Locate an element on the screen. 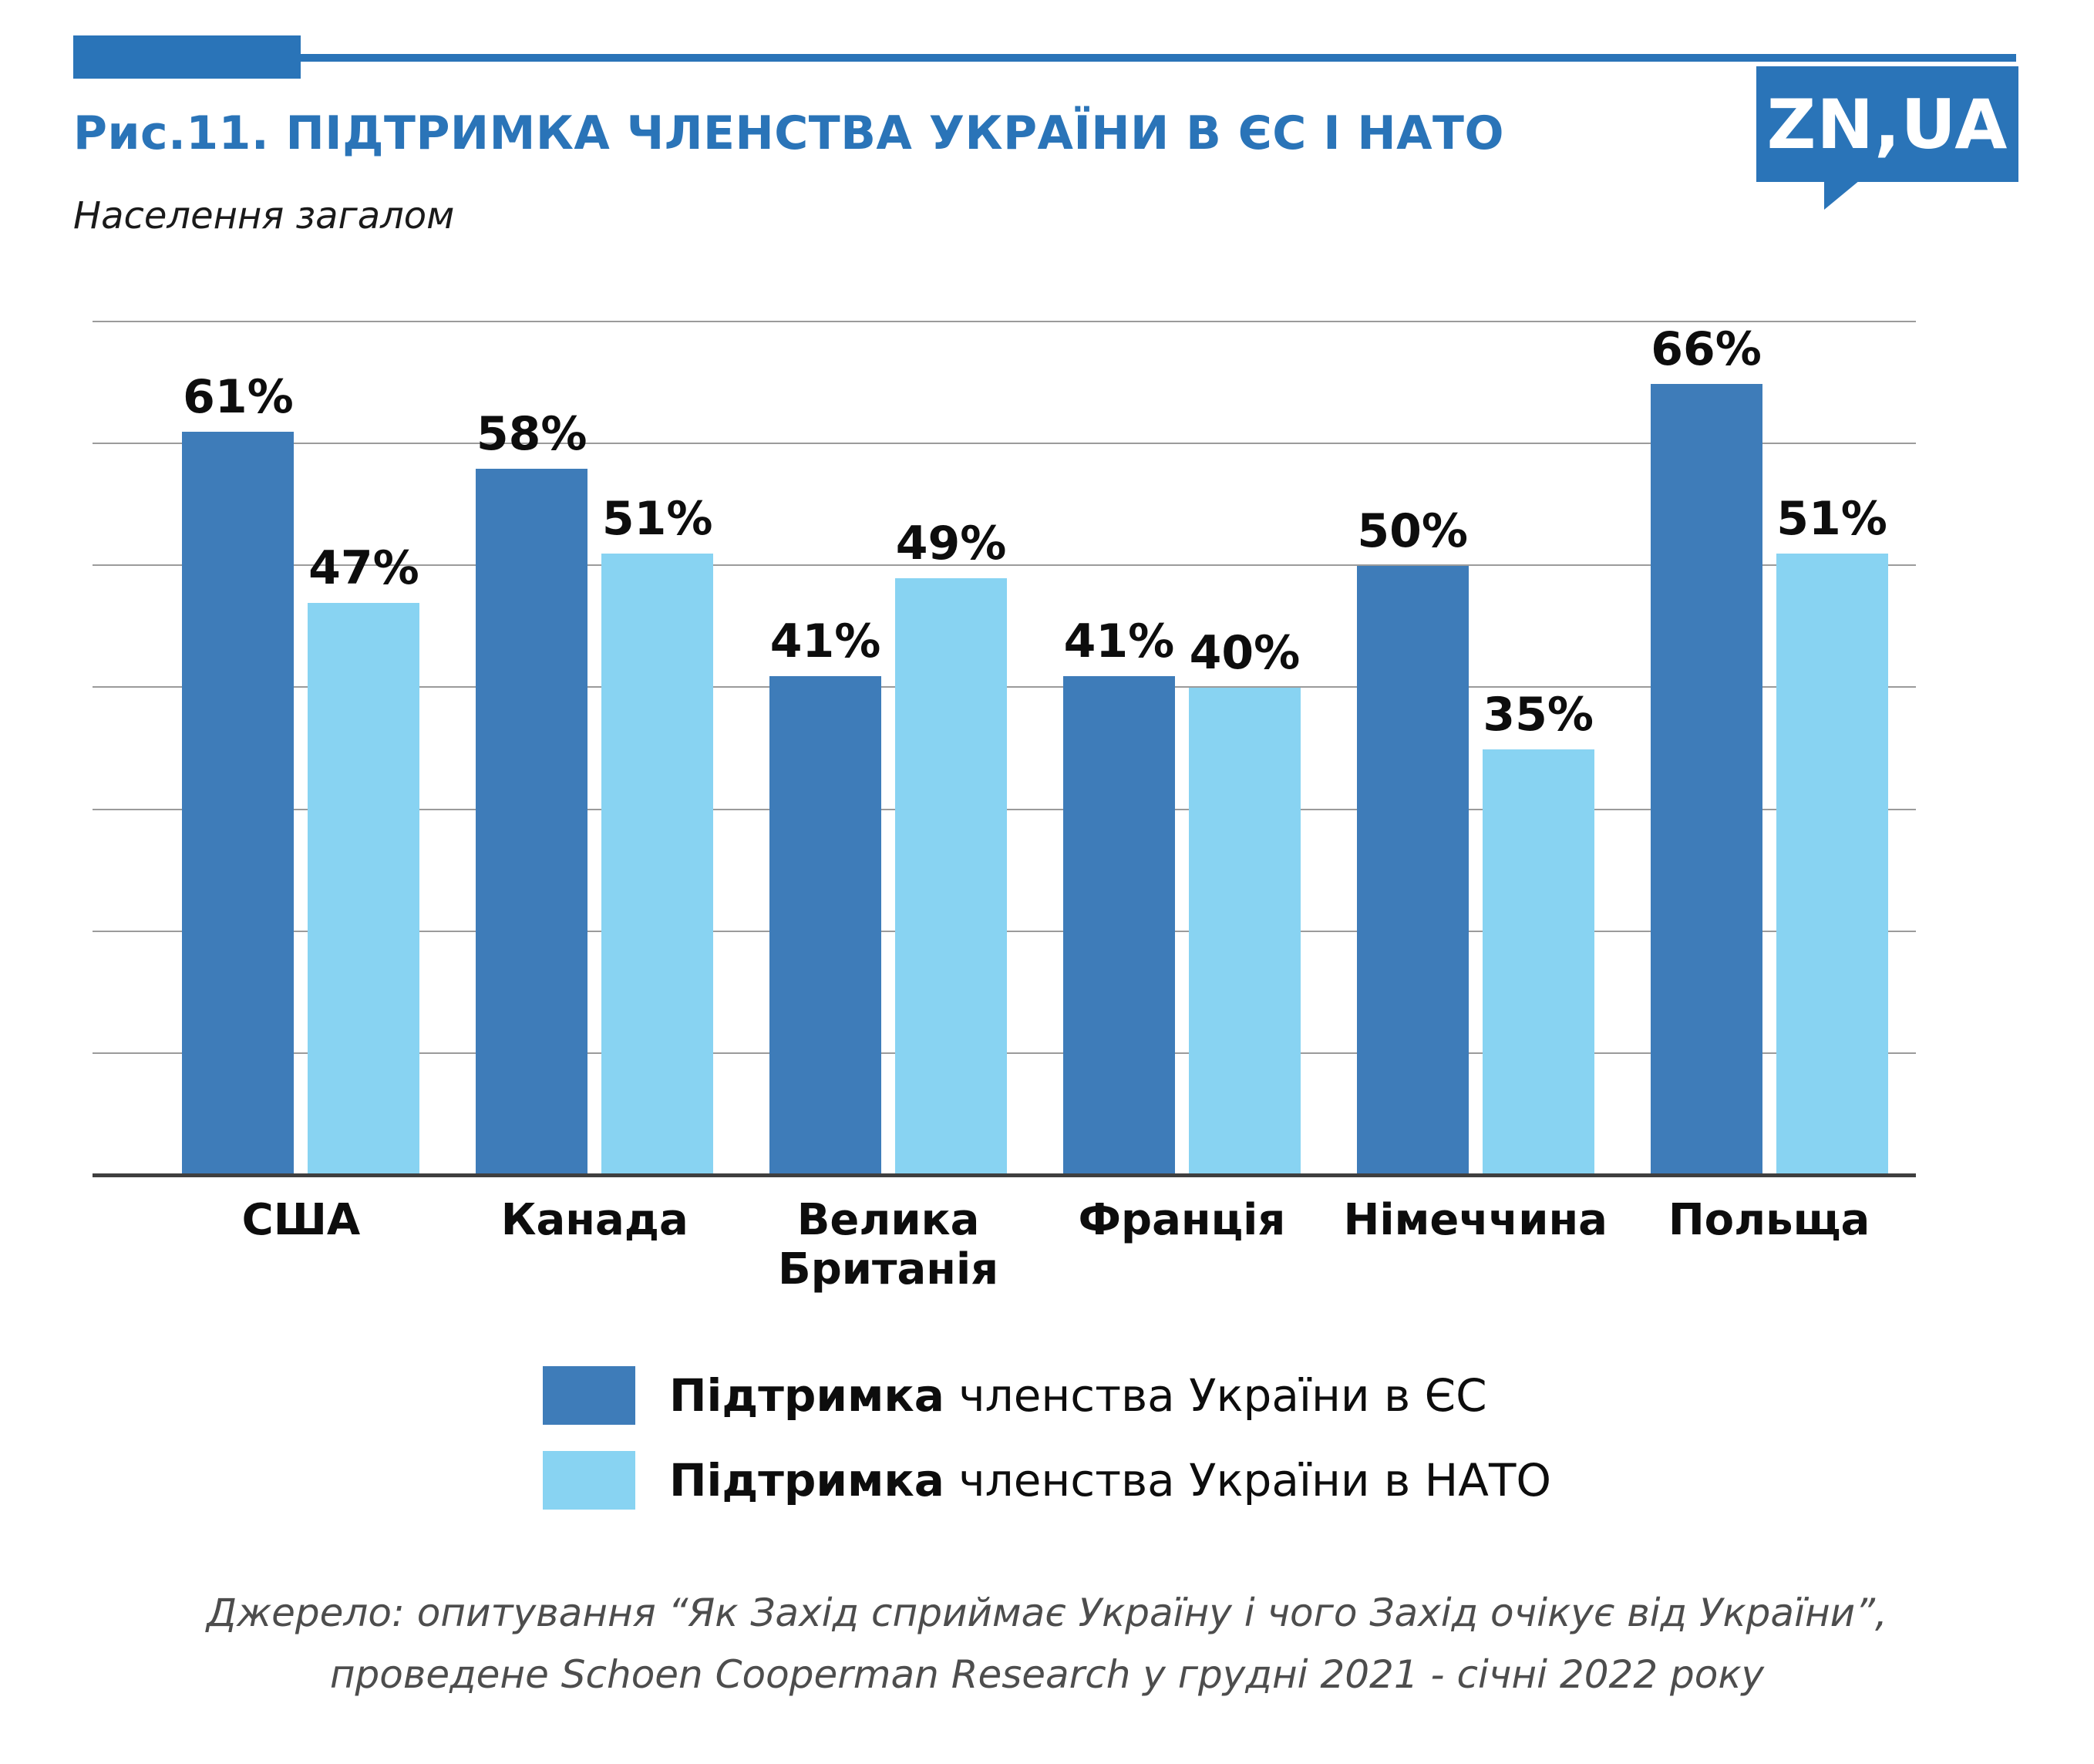 The image size is (2094, 1764). bar-value-label: 50% is located at coordinates (1413, 531).